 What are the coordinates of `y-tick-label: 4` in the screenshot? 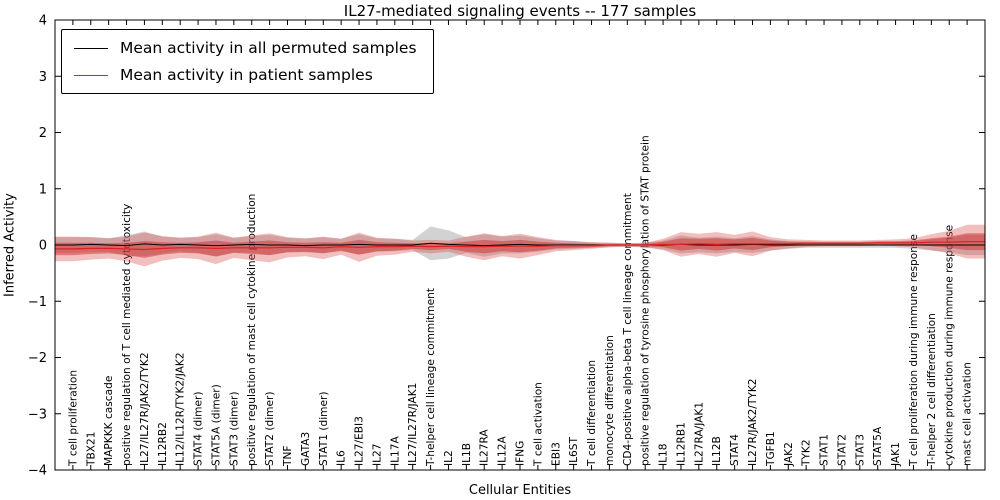 It's located at (43, 21).